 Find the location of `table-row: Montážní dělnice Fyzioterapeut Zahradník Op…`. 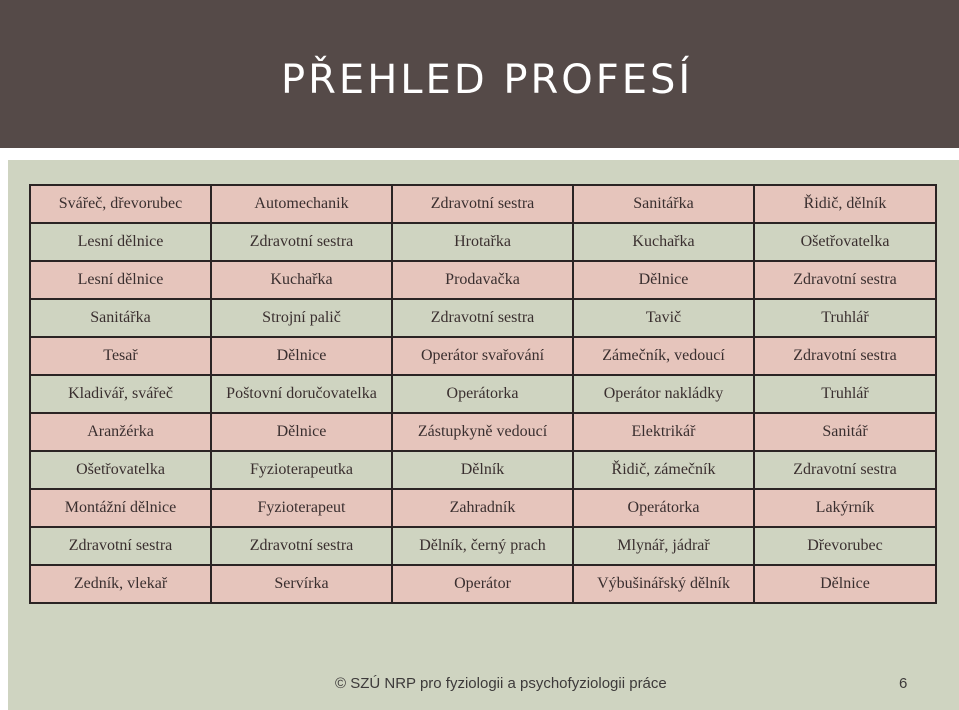

table-row: Montážní dělnice Fyzioterapeut Zahradník Op… is located at coordinates (483, 508).